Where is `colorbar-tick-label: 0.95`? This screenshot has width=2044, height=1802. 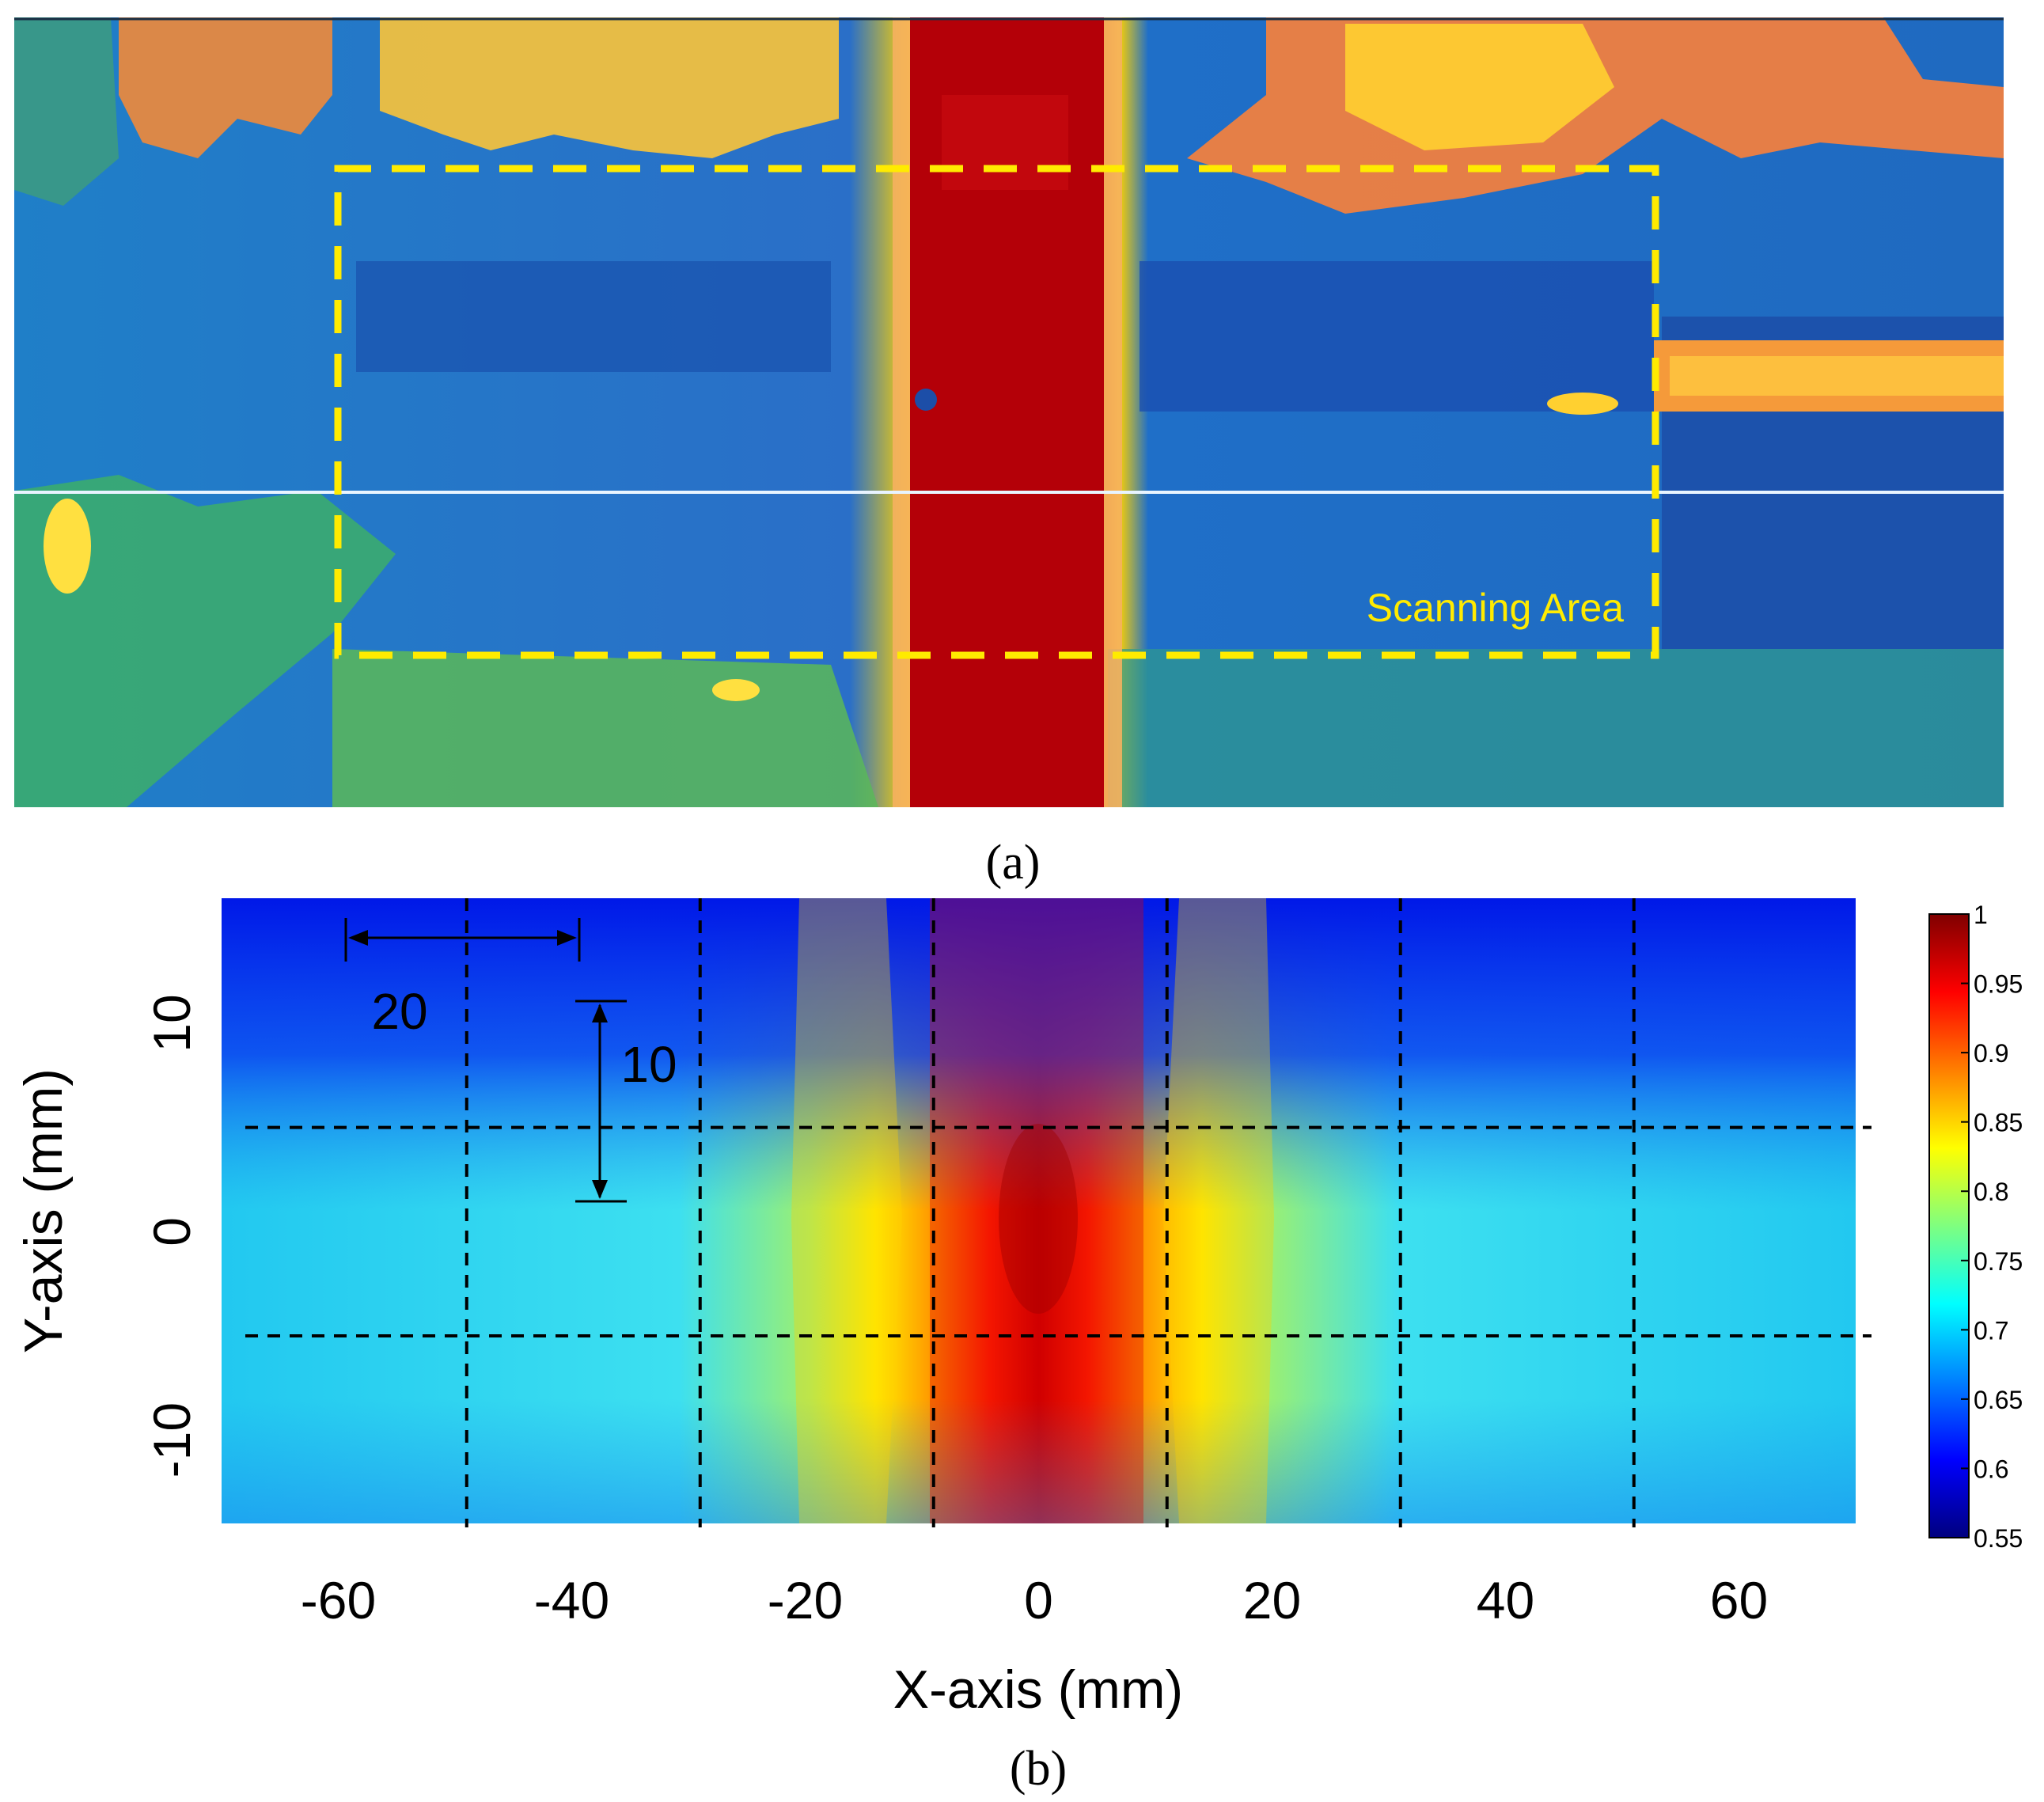
colorbar-tick-label: 0.95 is located at coordinates (1998, 984).